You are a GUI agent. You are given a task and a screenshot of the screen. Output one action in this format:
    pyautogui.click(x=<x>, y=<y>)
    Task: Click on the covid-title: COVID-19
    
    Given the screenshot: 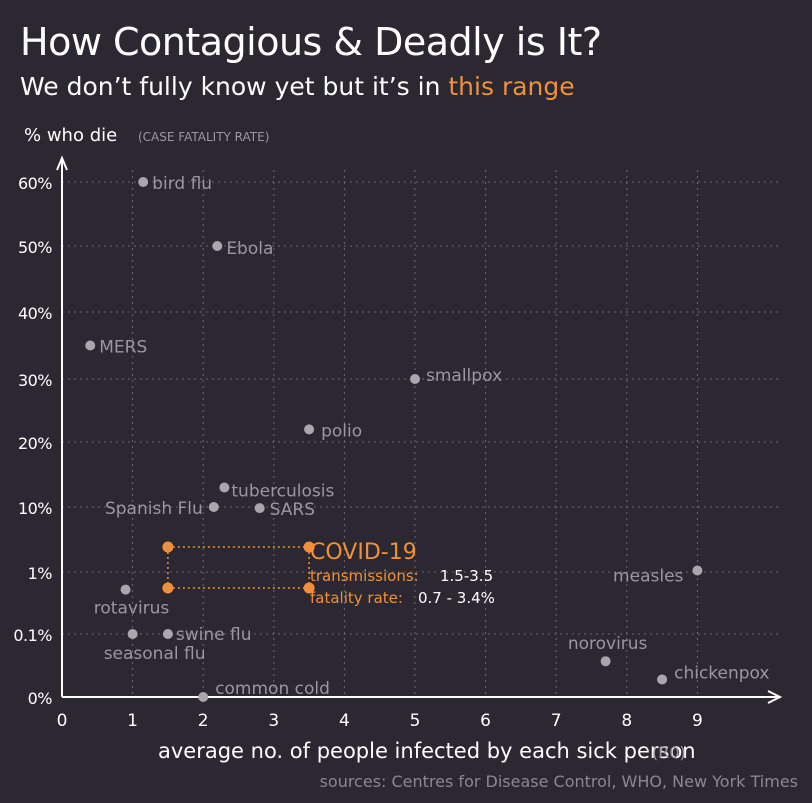 What is the action you would take?
    pyautogui.click(x=363, y=552)
    